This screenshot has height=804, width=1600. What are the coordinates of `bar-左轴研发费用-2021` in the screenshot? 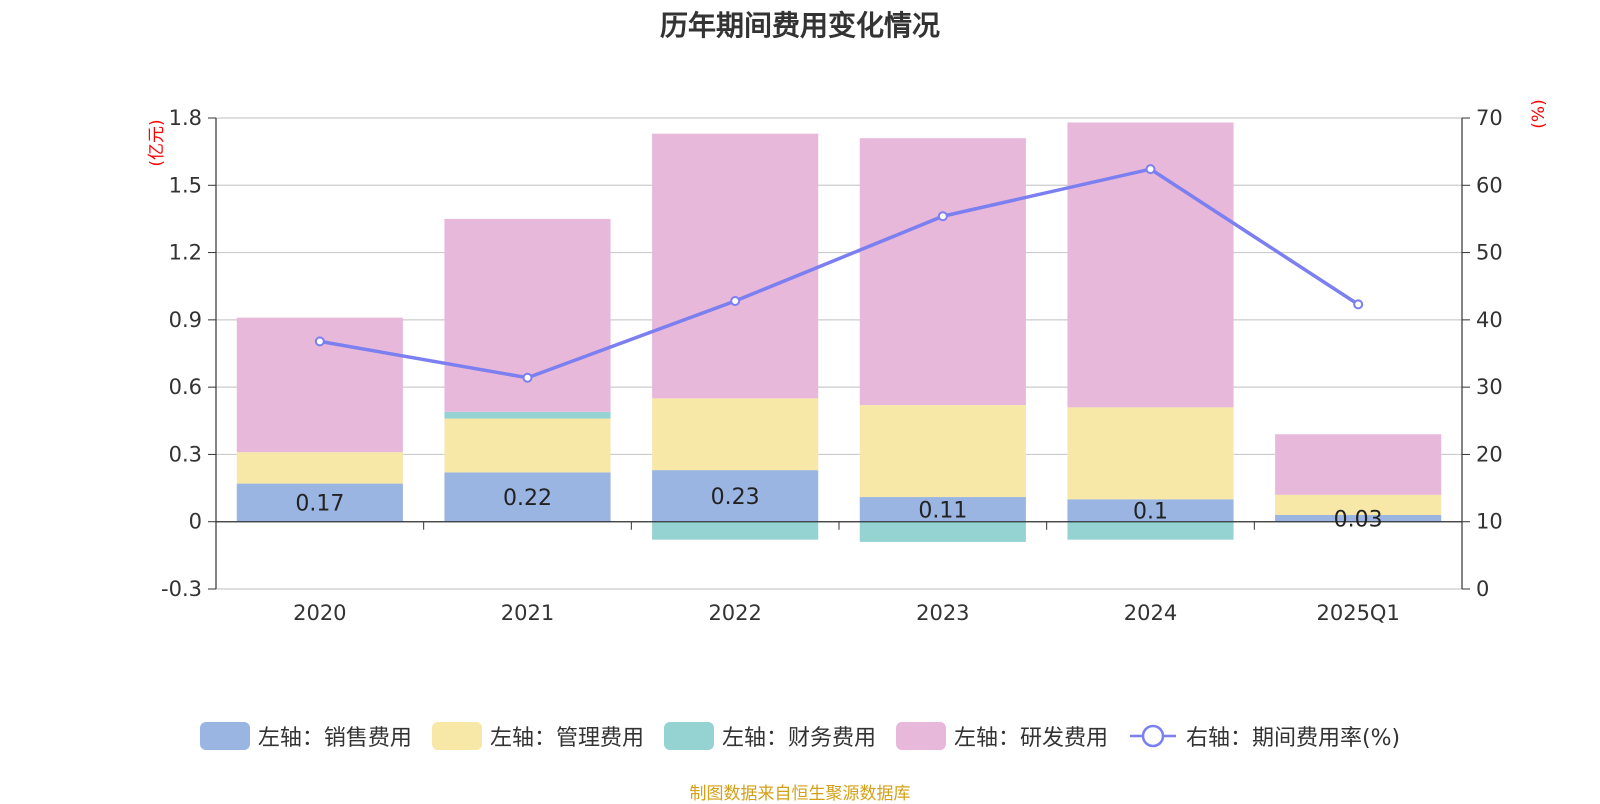 It's located at (527, 315).